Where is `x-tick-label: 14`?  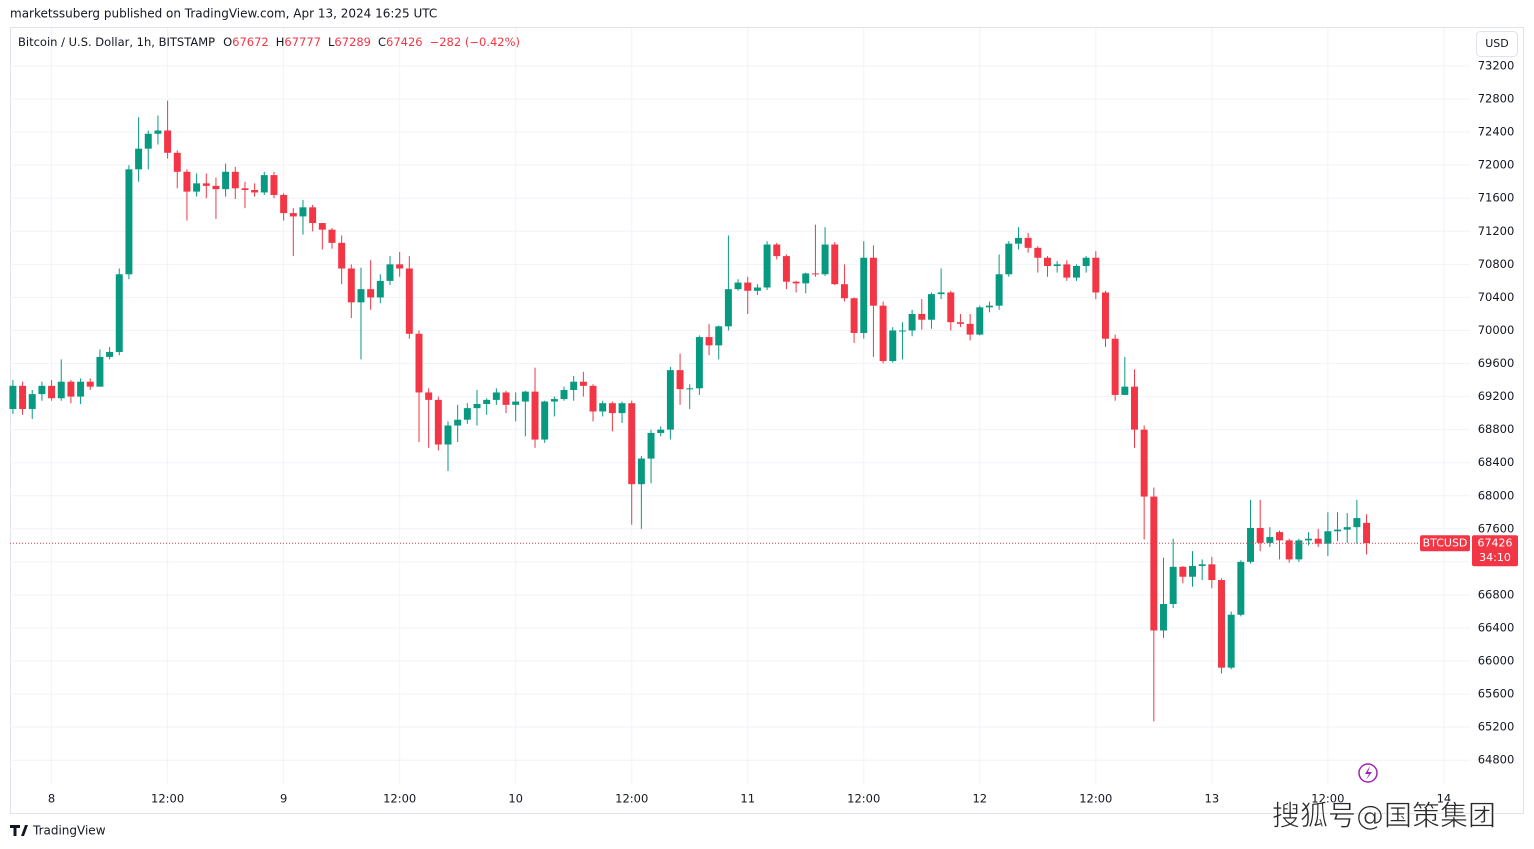 x-tick-label: 14 is located at coordinates (1444, 799).